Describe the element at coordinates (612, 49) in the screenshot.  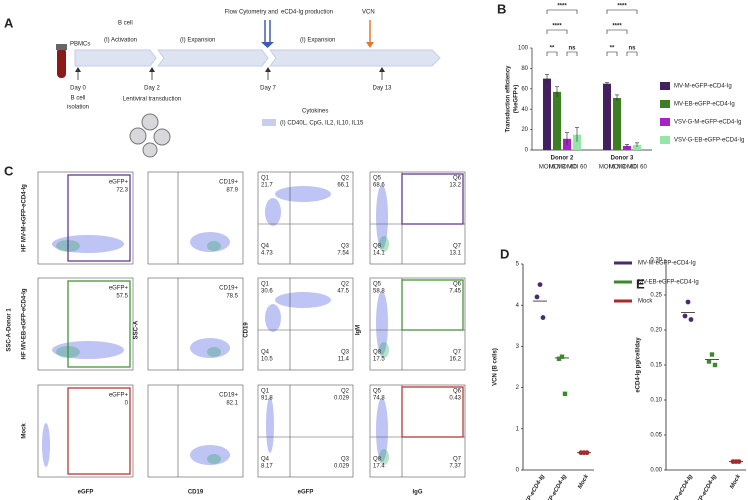
I see `significance-label: **` at that location.